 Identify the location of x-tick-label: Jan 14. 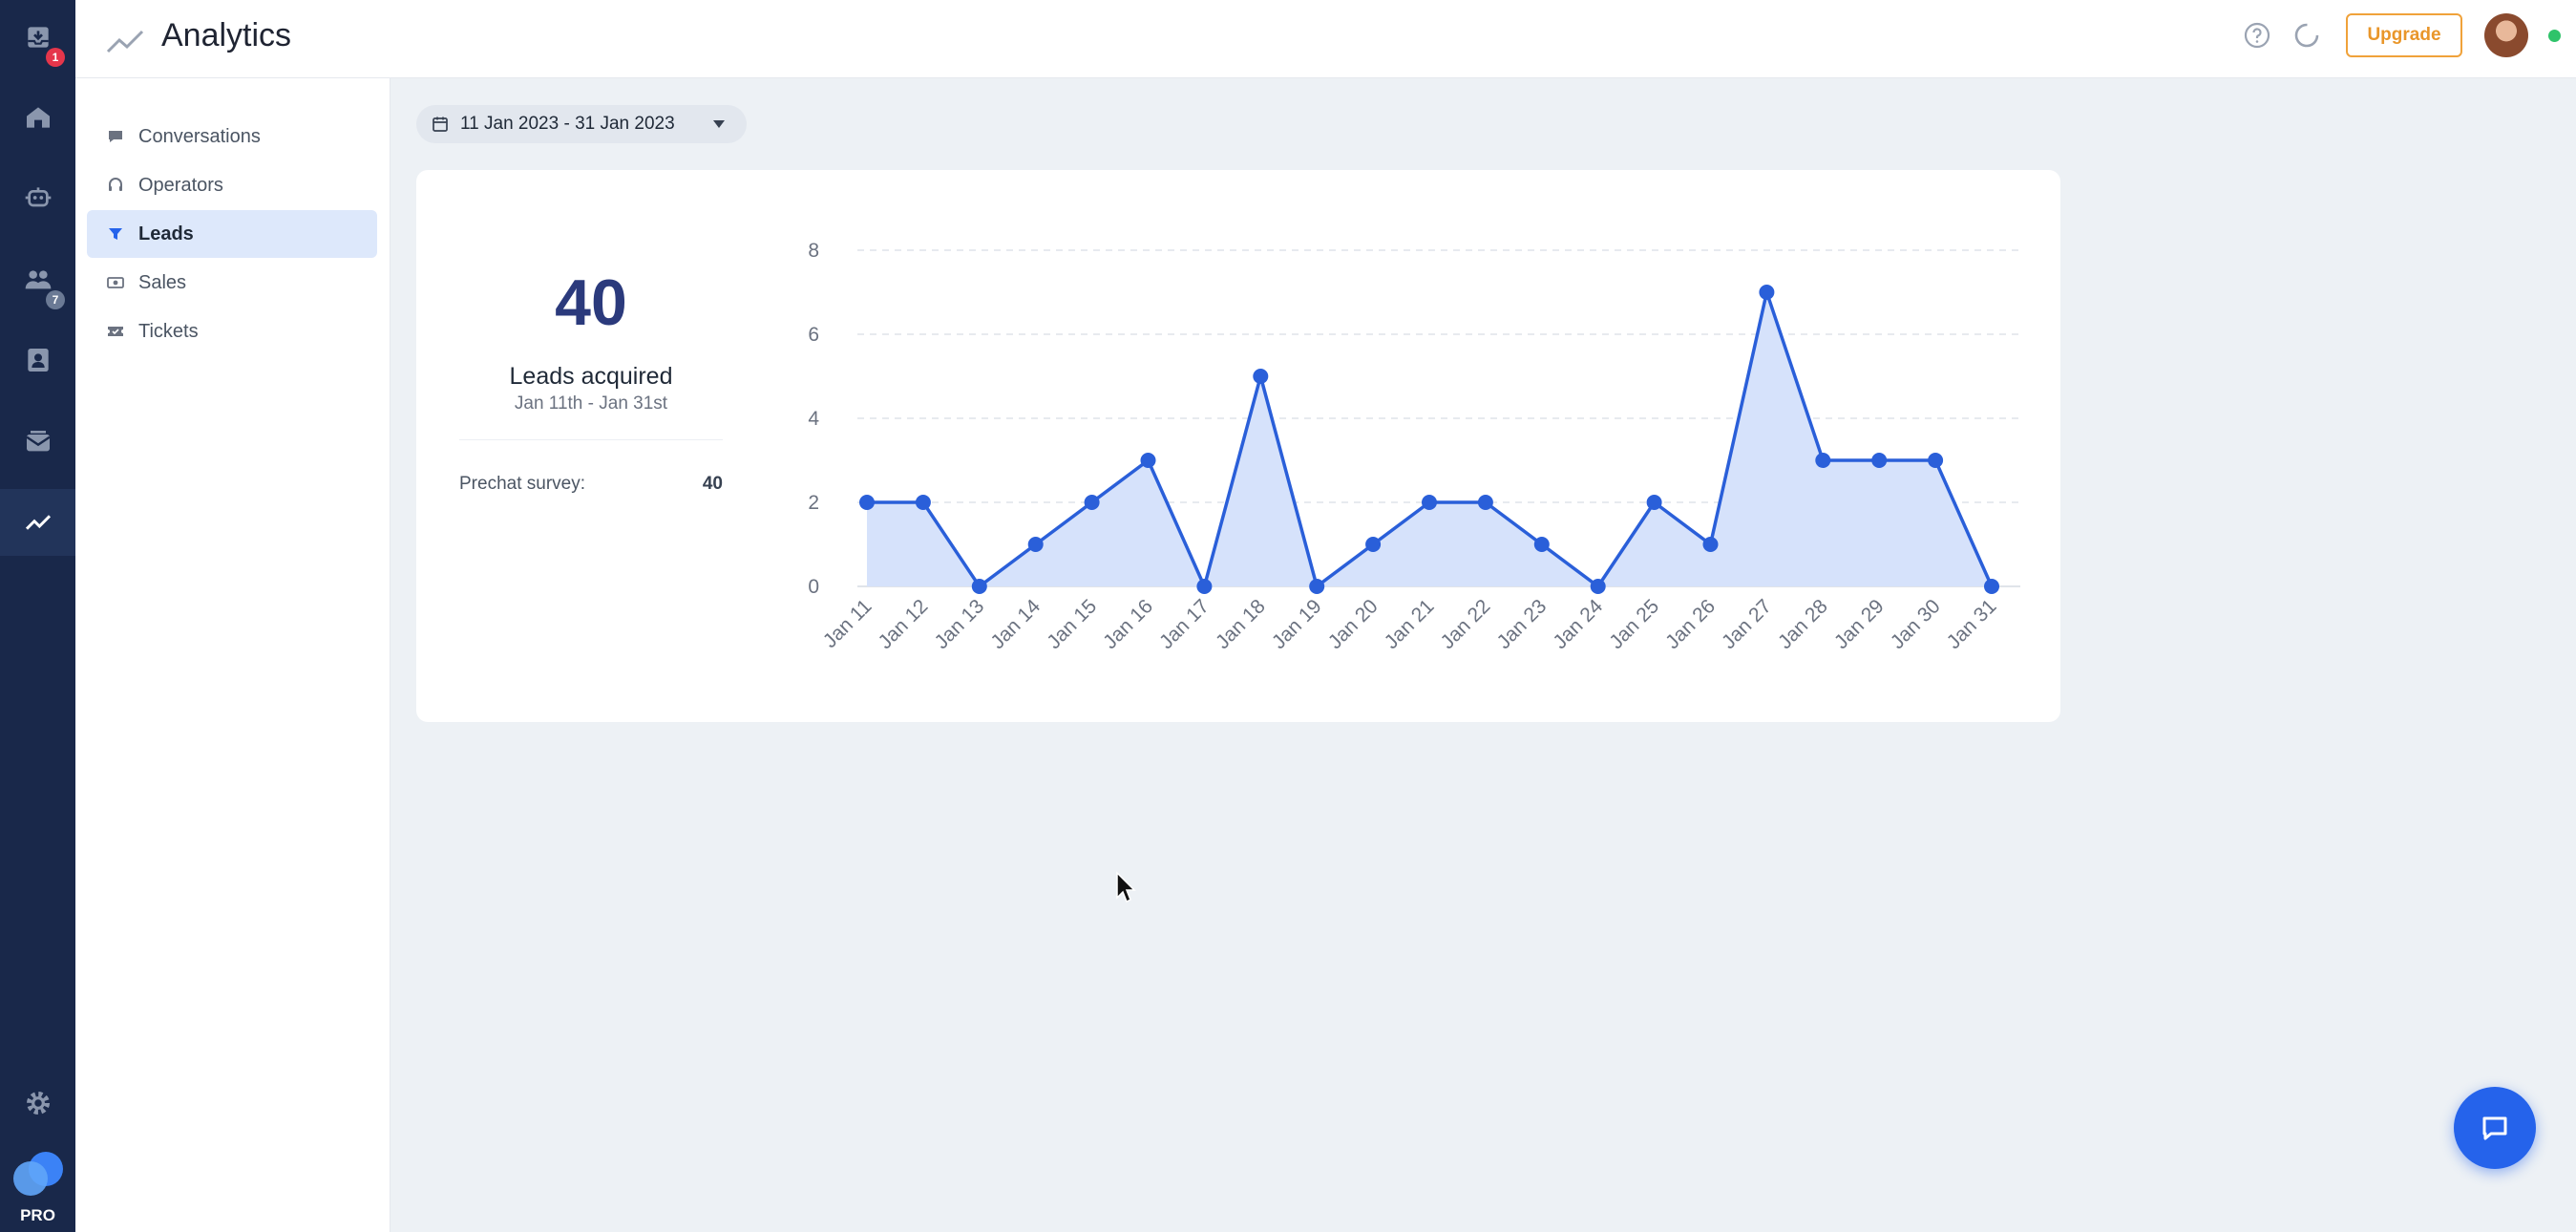
(1015, 624).